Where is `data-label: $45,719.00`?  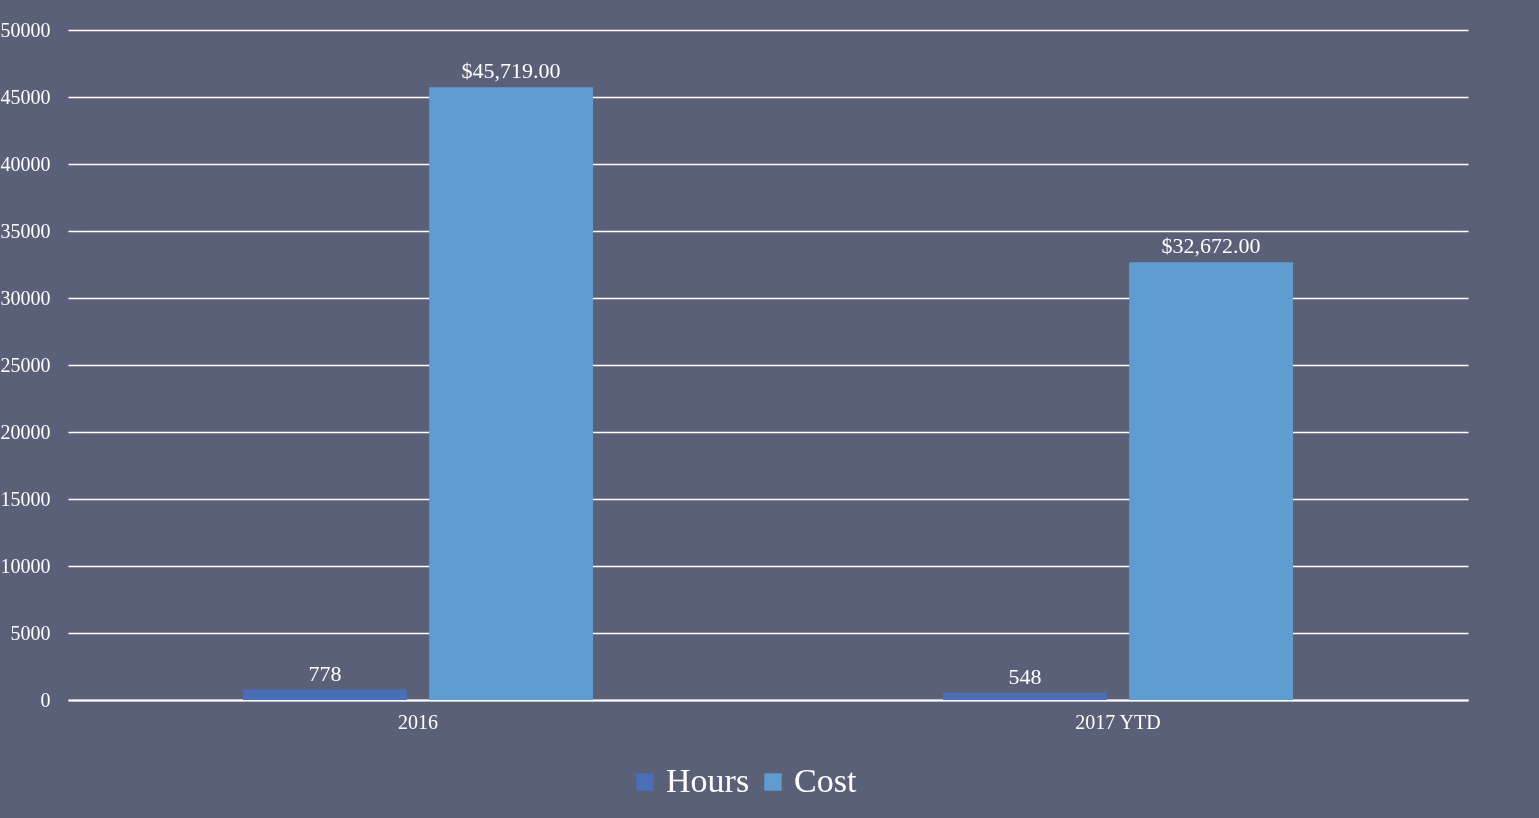
data-label: $45,719.00 is located at coordinates (511, 71).